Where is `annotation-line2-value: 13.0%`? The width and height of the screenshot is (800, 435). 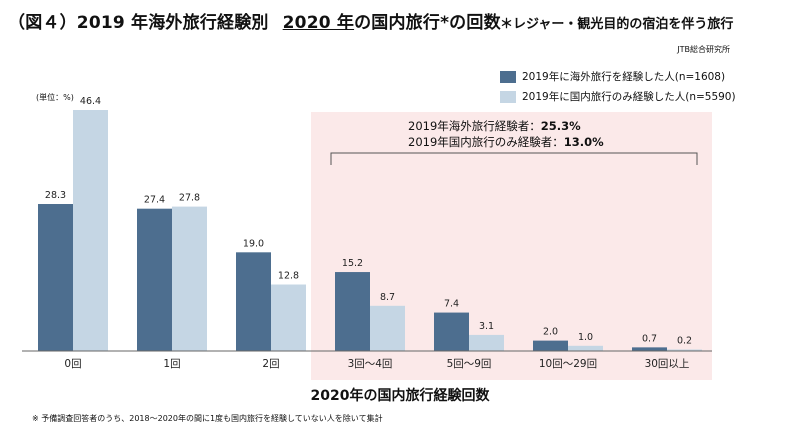
annotation-line2-value: 13.0% is located at coordinates (583, 142).